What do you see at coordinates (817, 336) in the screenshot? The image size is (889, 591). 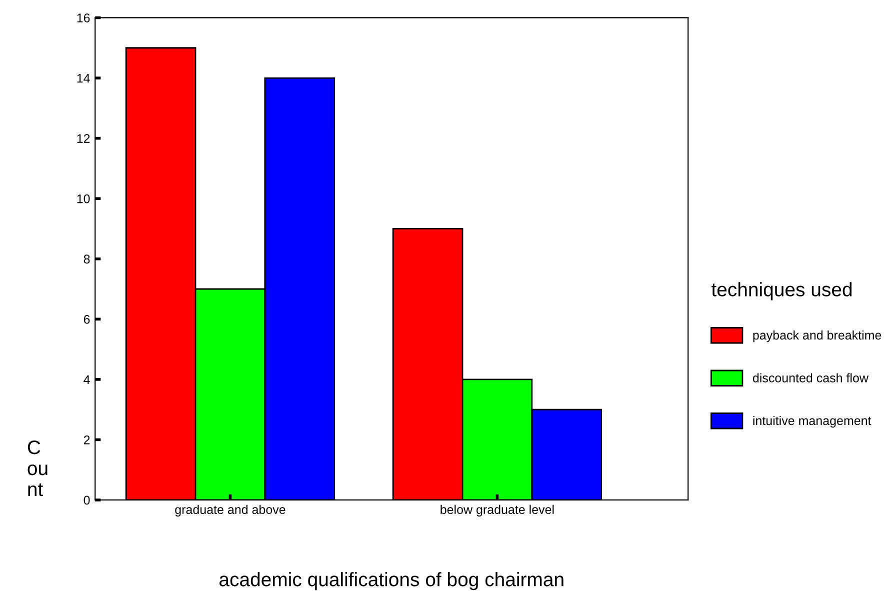 I see `legend-label: payback and breaktime` at bounding box center [817, 336].